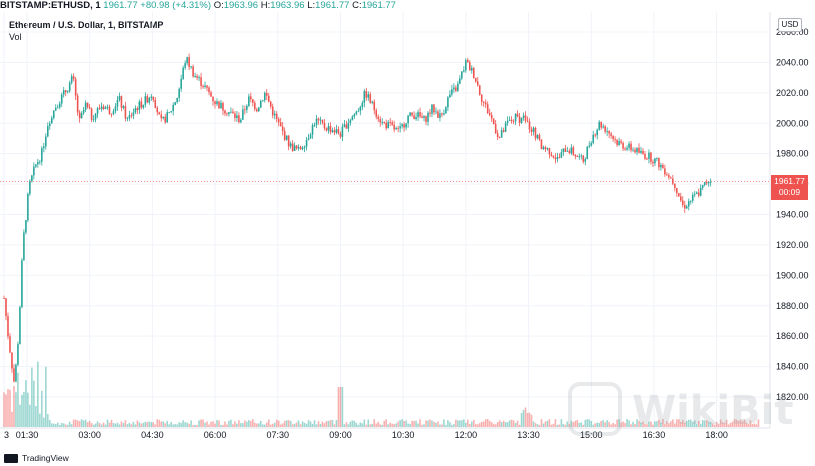 The image size is (815, 466). What do you see at coordinates (36, 458) in the screenshot?
I see `tradingview-branding: TradingView` at bounding box center [36, 458].